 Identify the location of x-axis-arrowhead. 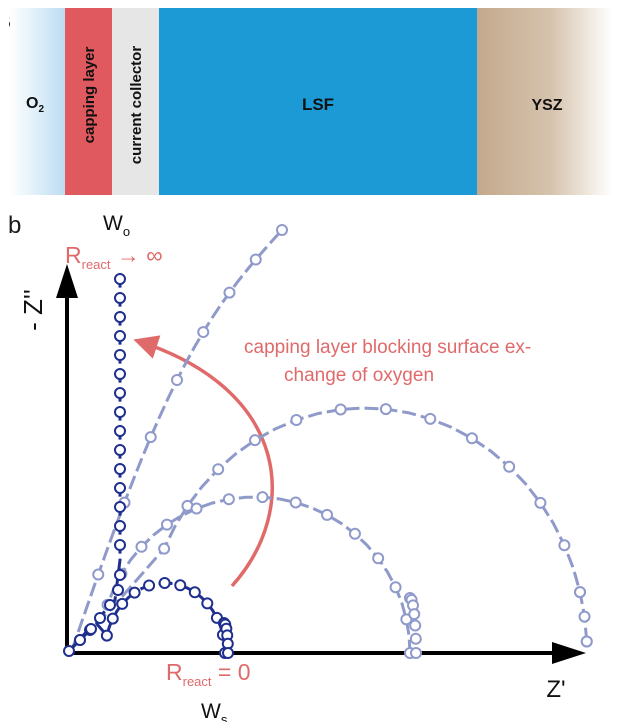
(569, 653).